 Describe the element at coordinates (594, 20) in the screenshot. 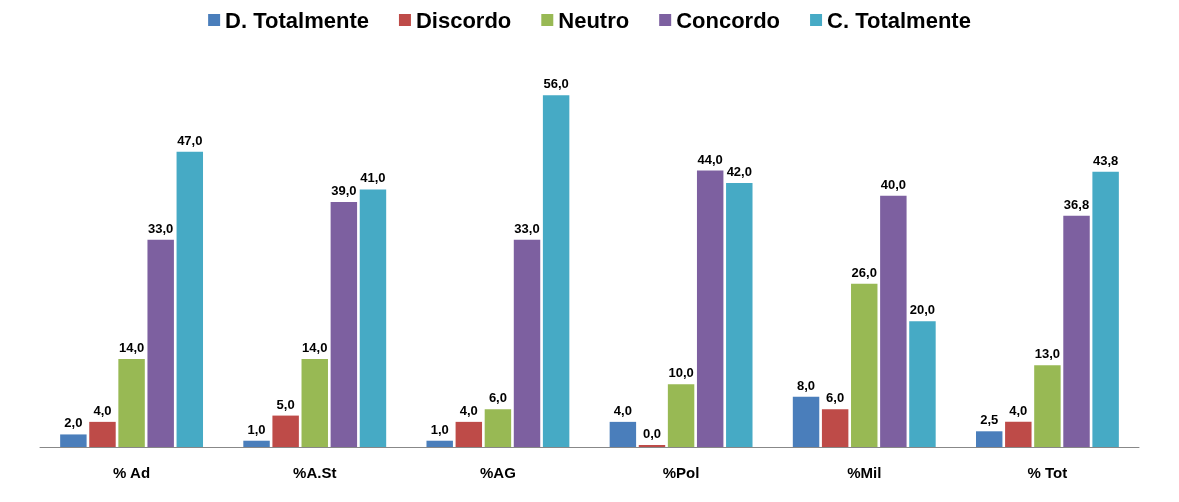

I see `legend-label: Neutro` at that location.